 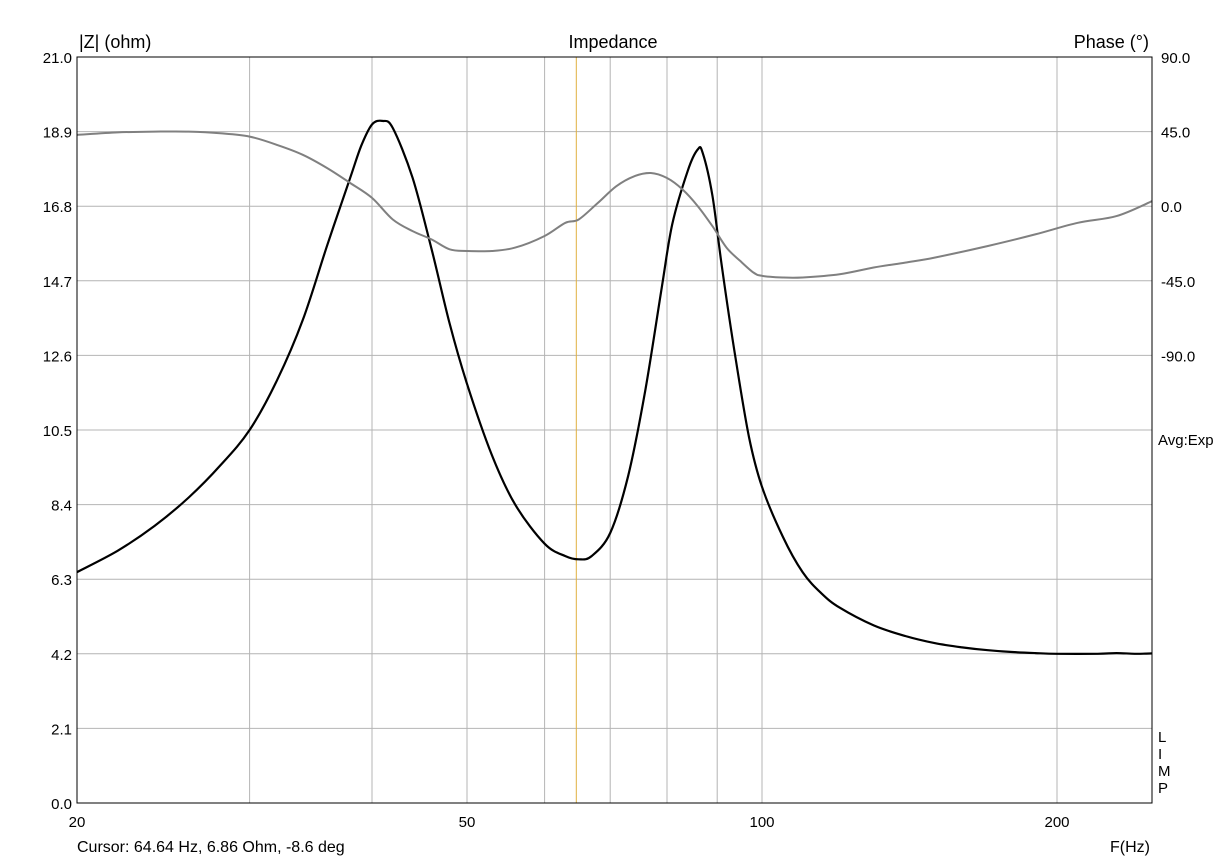 I want to click on right-tick-label: 90.0, so click(x=1175, y=58).